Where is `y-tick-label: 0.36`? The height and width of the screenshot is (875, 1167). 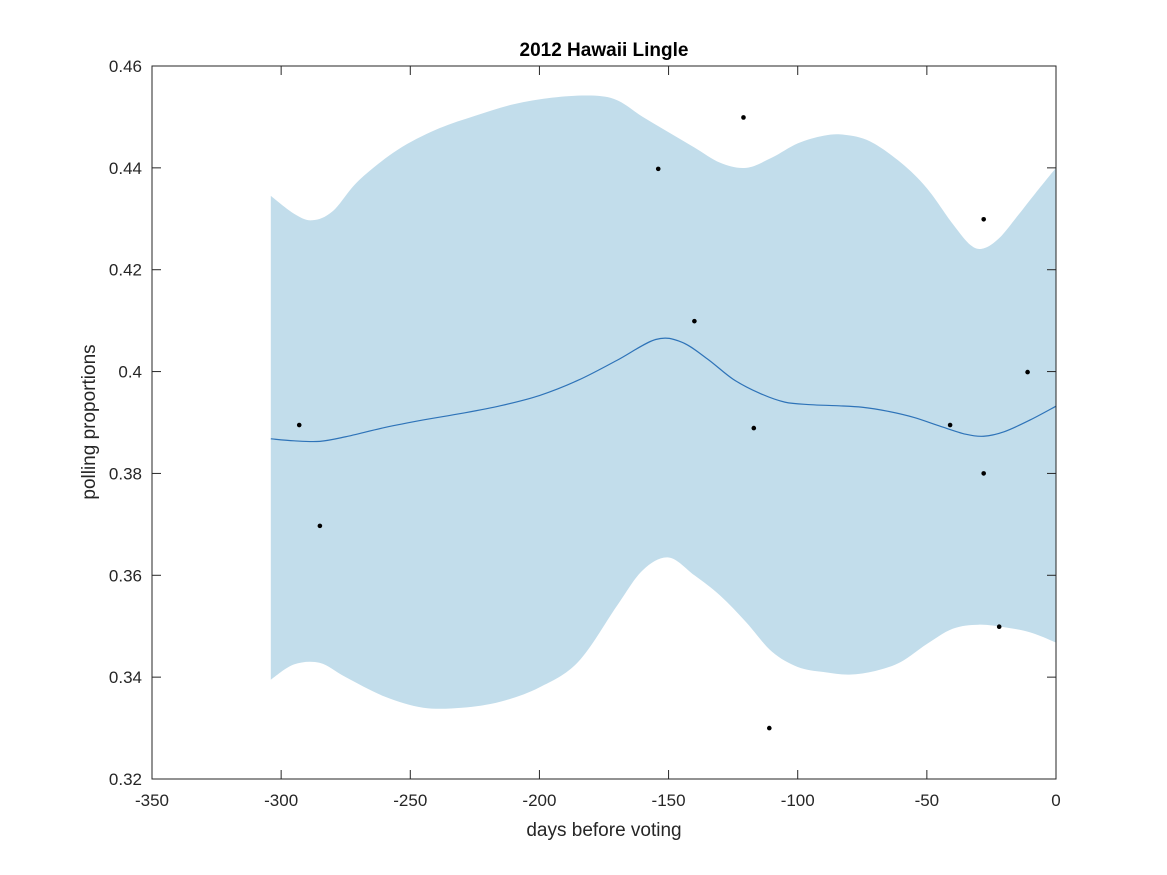
y-tick-label: 0.36 is located at coordinates (125, 575).